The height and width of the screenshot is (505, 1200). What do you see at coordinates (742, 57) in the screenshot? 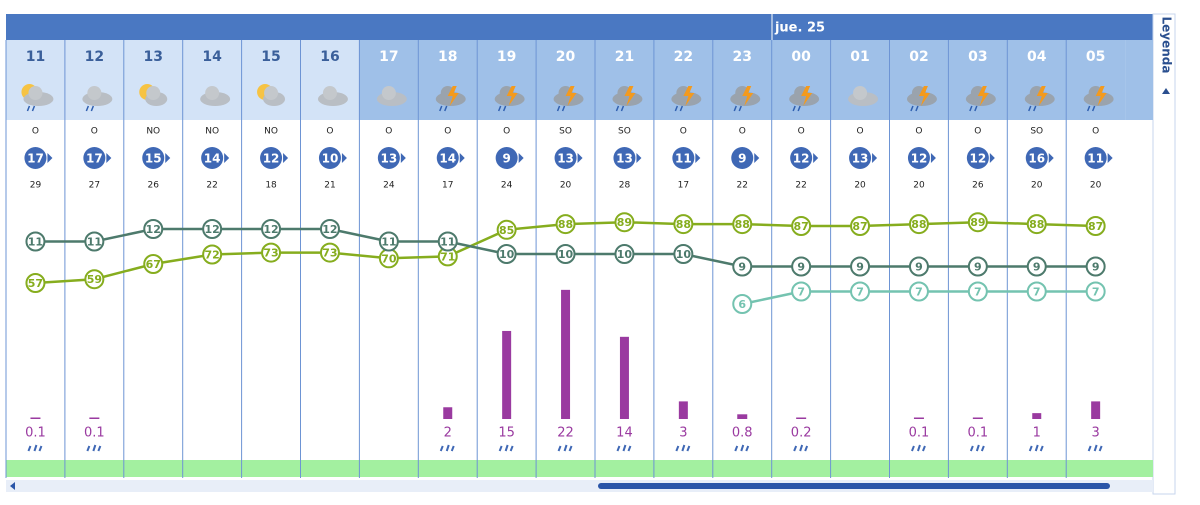
I see `hour: 23` at bounding box center [742, 57].